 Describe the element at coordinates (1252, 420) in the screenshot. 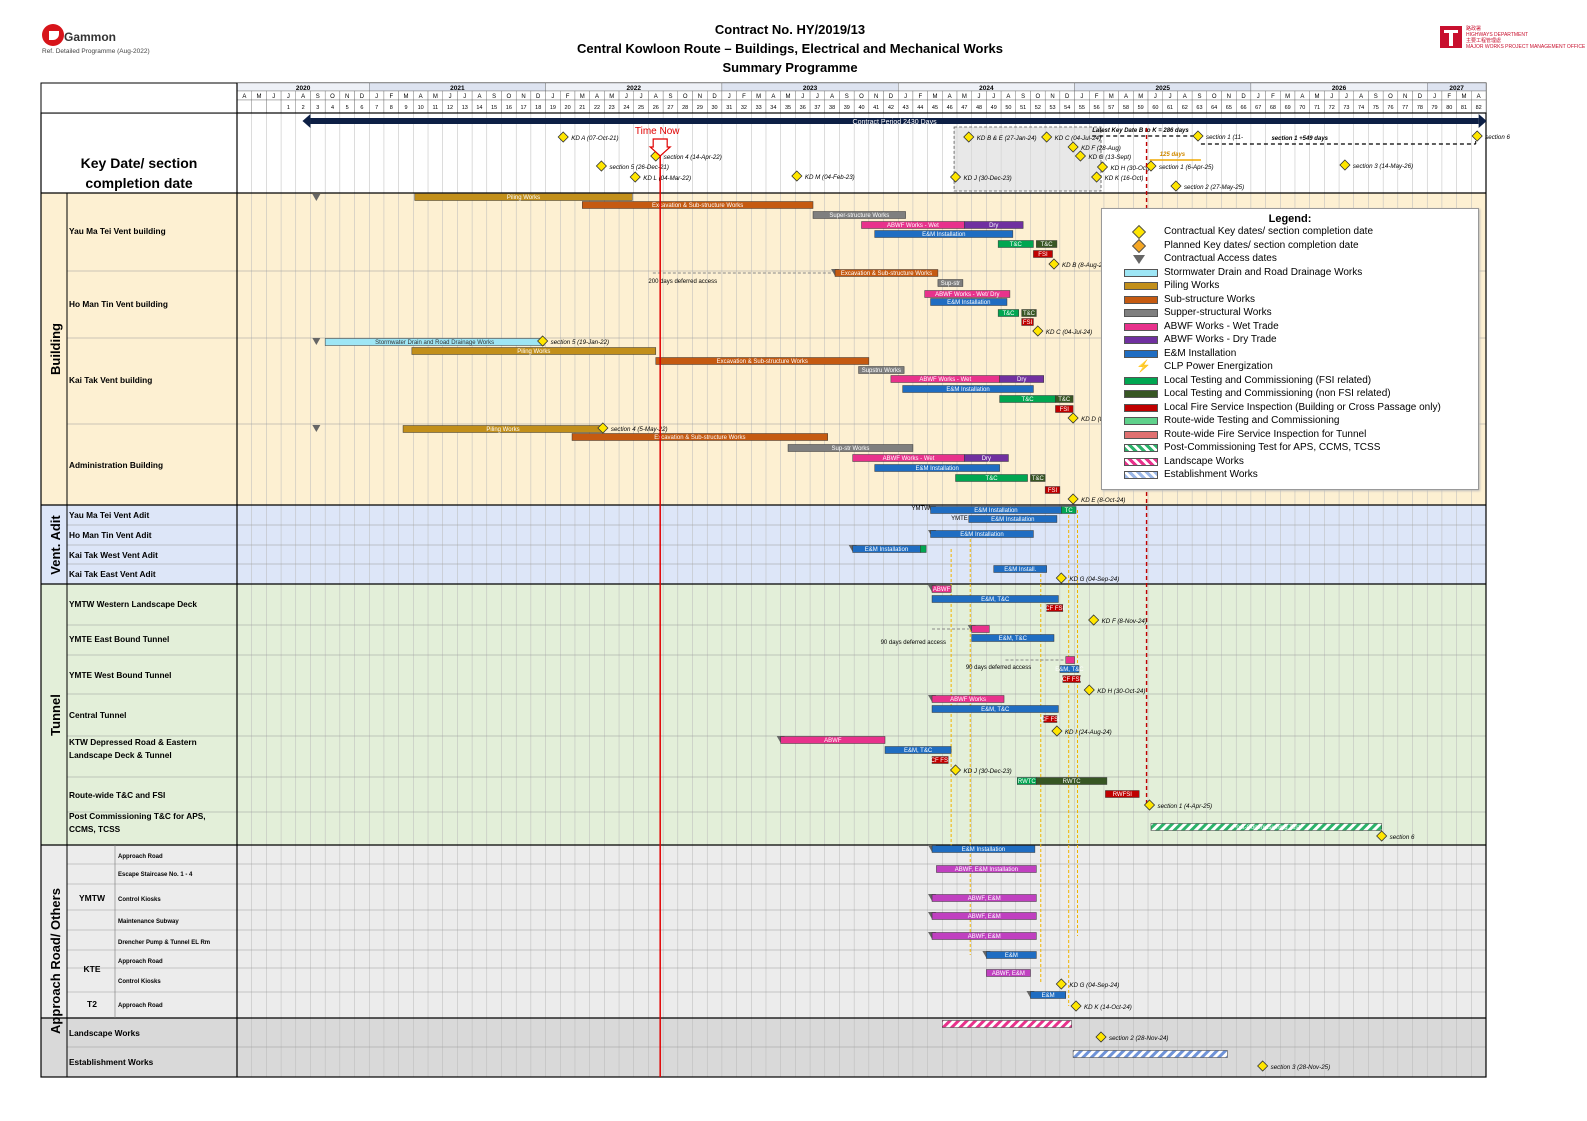

I see `legend-label: Route-wide Testing and Commissioning` at that location.